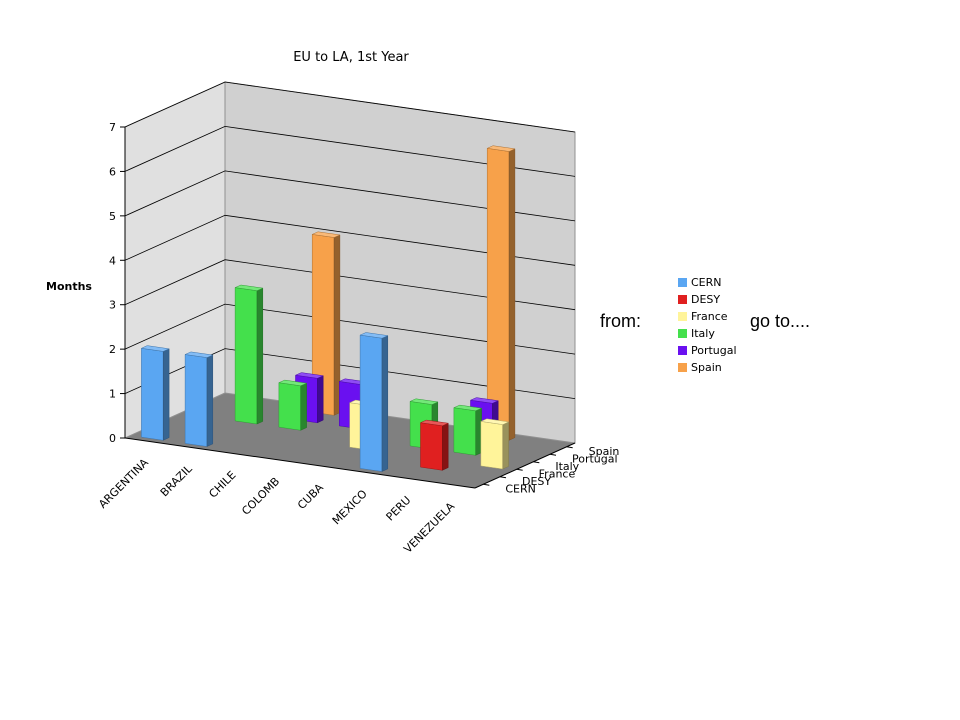  Describe the element at coordinates (117, 283) in the screenshot. I see `y-axis-ticks: 0 1 2 3 4 5 6 7` at that location.